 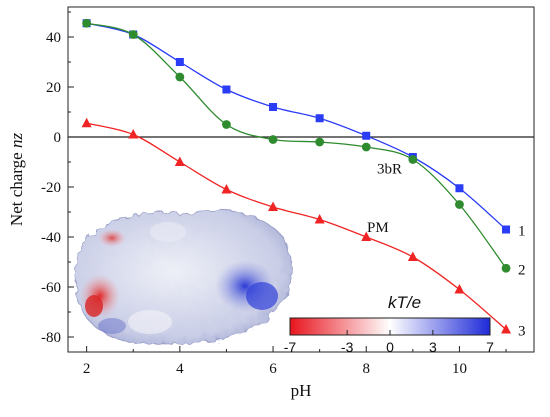 What do you see at coordinates (51, 338) in the screenshot?
I see `y-tick-label: -80` at bounding box center [51, 338].